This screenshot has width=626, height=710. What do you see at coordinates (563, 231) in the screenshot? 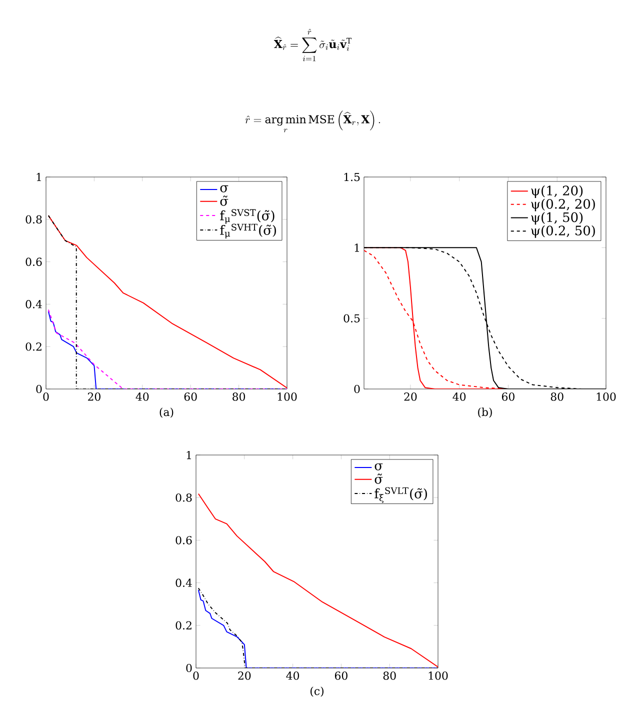
I see `legend-label: ψ(0.2, 50)` at bounding box center [563, 231].